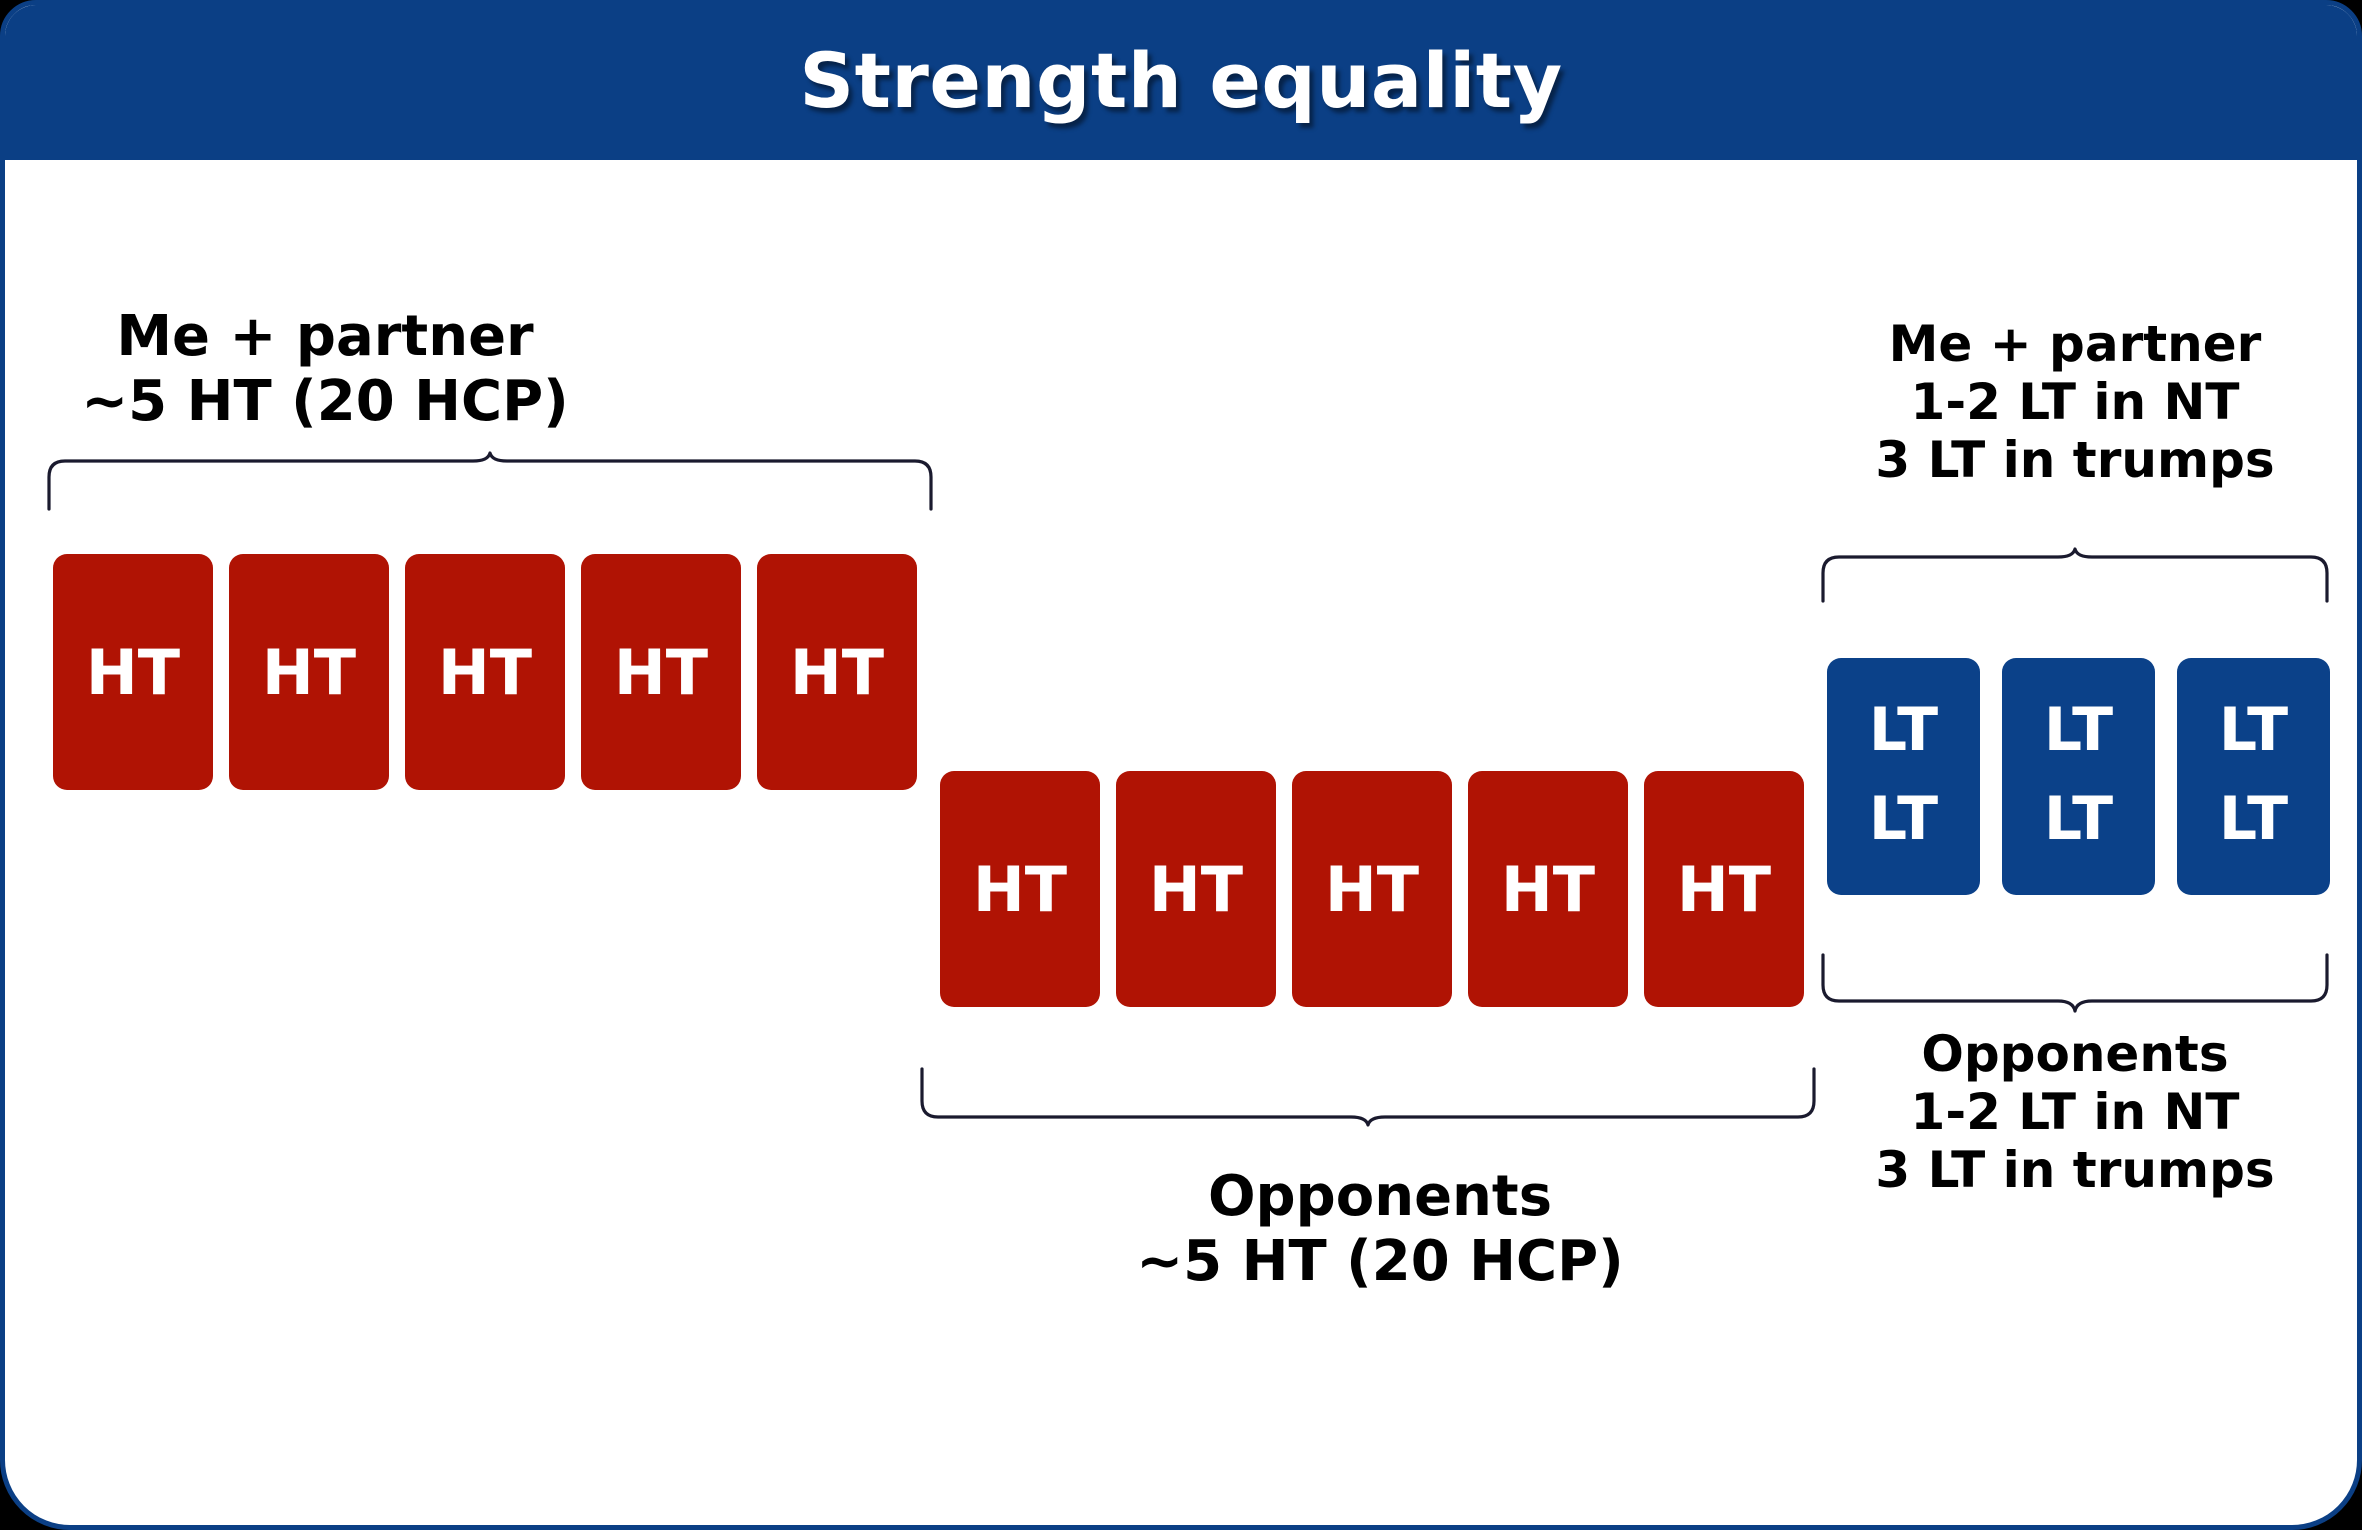 The image size is (2362, 1530). I want to click on my-side-ht-label-line-2: ~5 HT (20 HCP), so click(325, 401).